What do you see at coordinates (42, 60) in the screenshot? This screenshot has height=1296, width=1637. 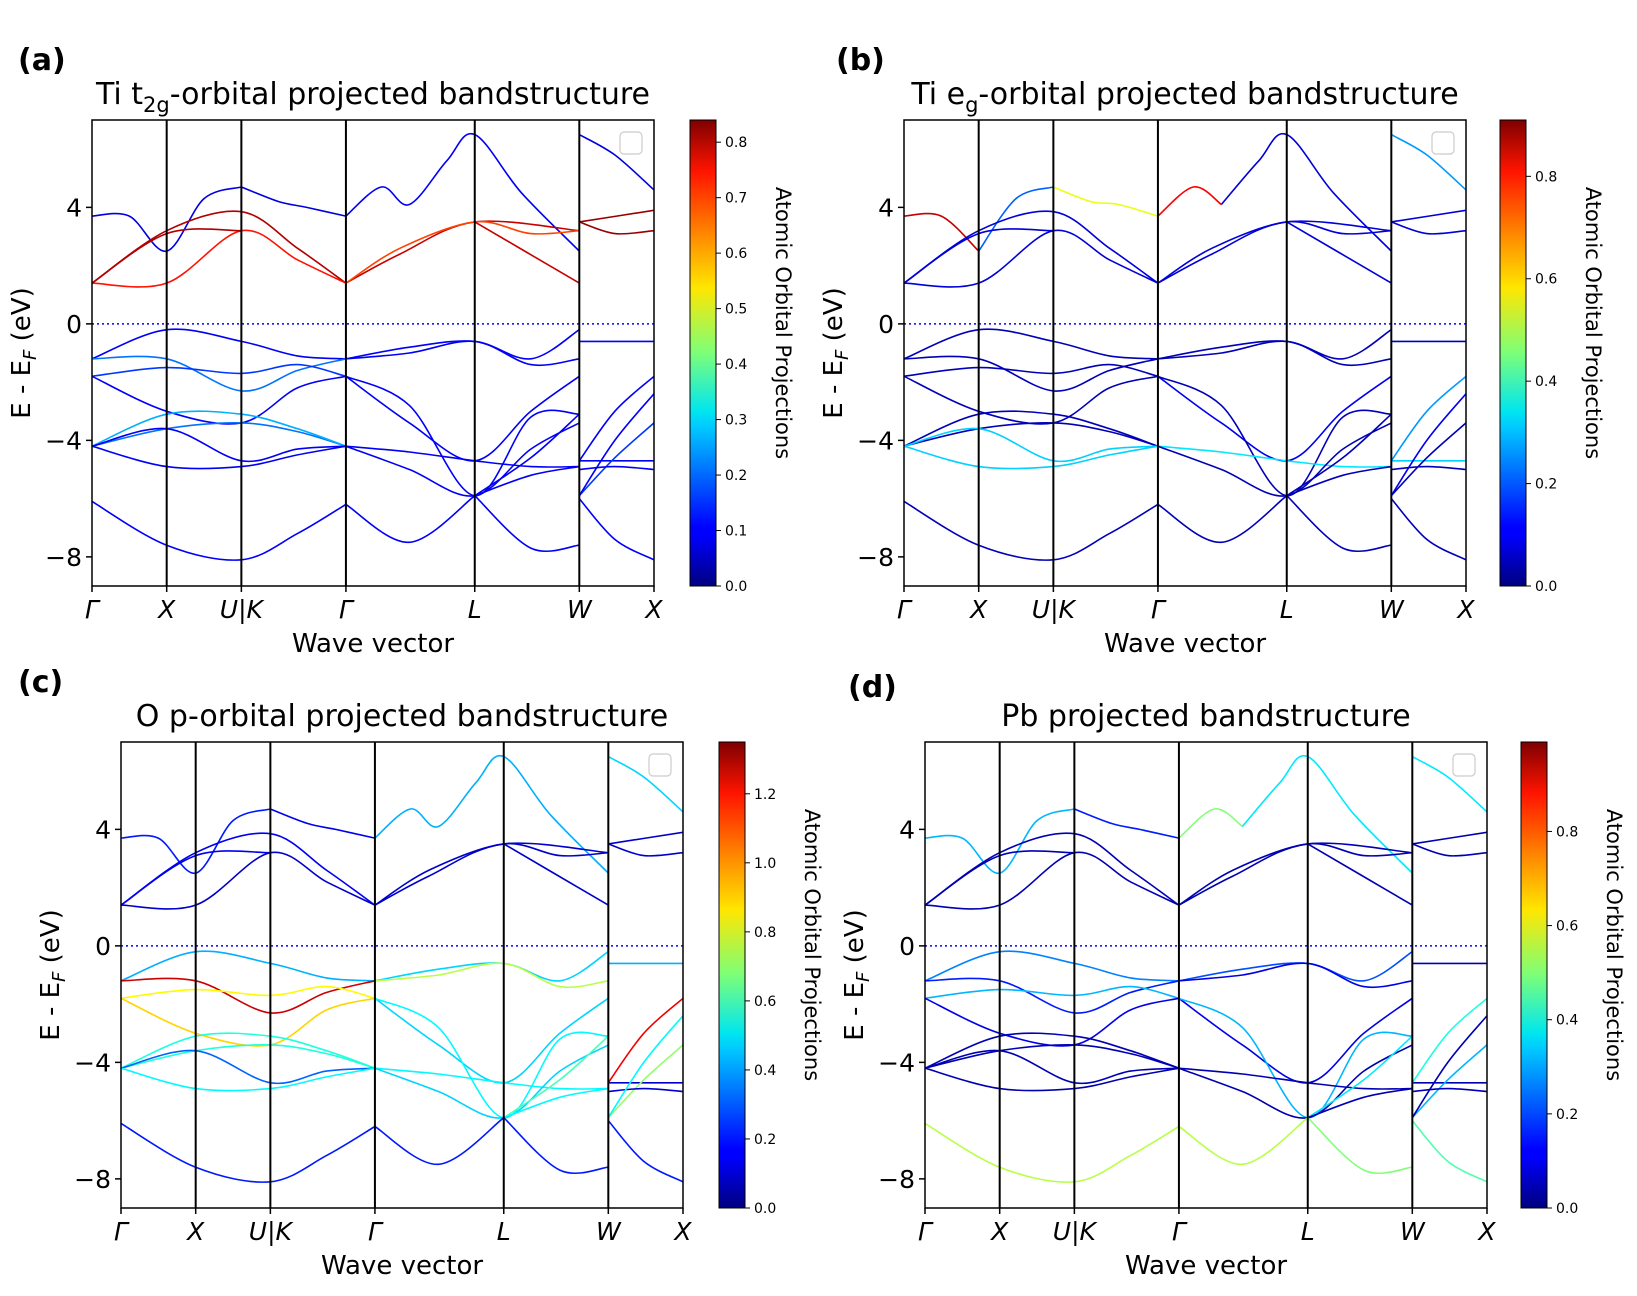 I see `panel-label: (a)` at bounding box center [42, 60].